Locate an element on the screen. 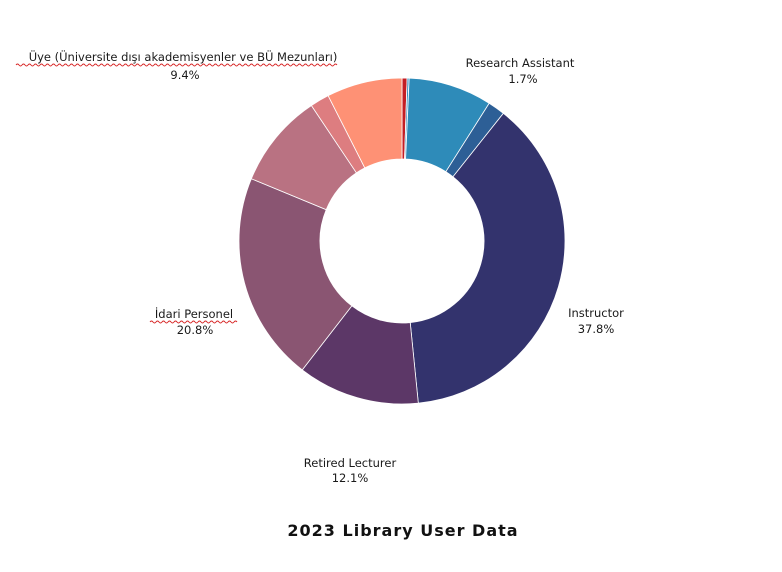 This screenshot has height=572, width=782. data-label-instructor-name: Instructor is located at coordinates (596, 313).